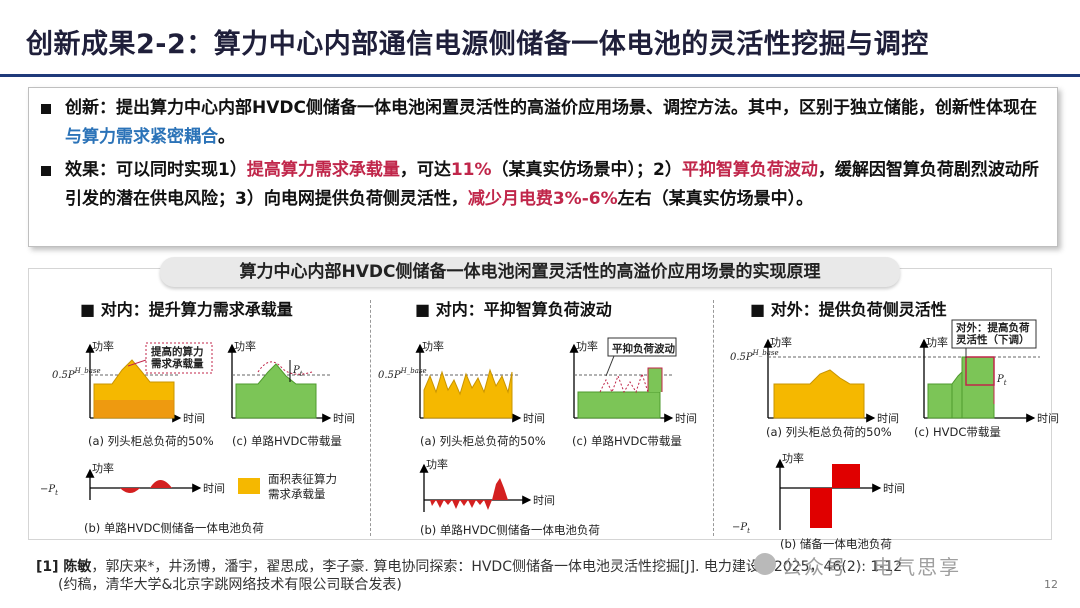 This screenshot has width=1080, height=608. What do you see at coordinates (828, 494) in the screenshot?
I see `chart-s3-b` at bounding box center [828, 494].